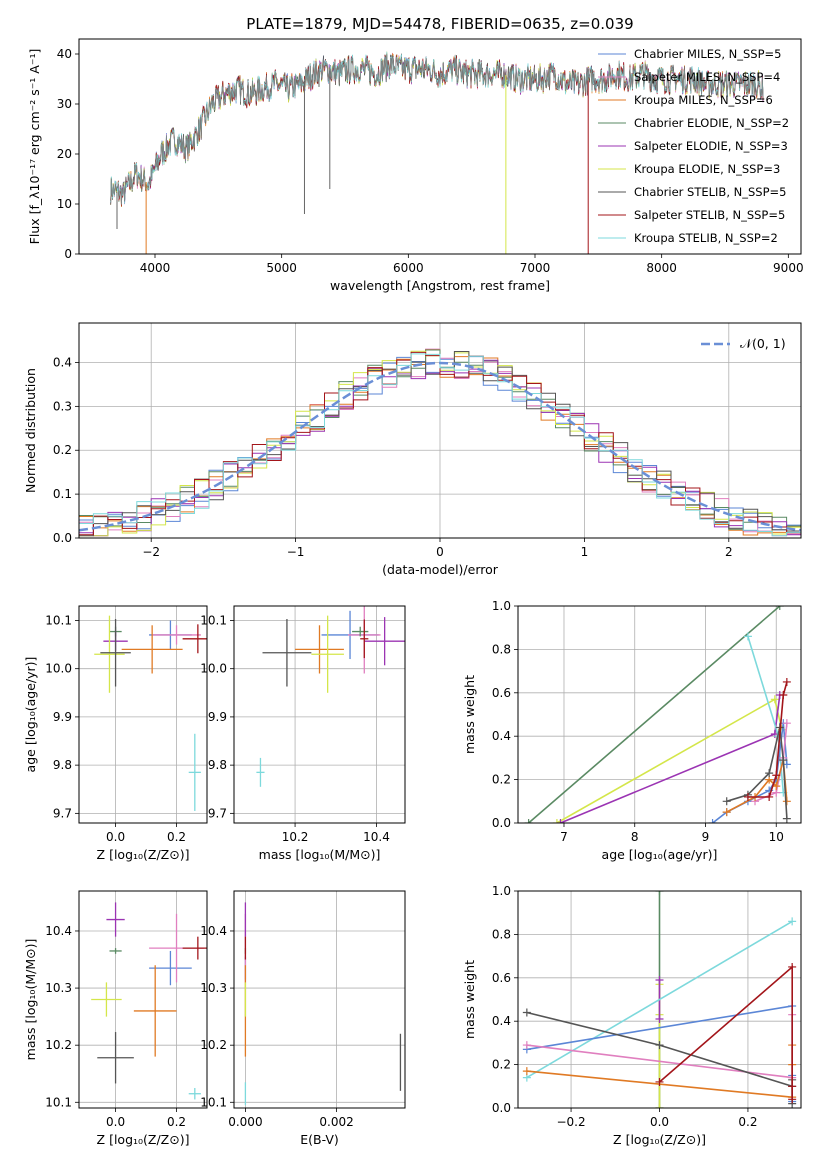  What do you see at coordinates (64, 154) in the screenshot?
I see `y-tick-label: 20` at bounding box center [64, 154].